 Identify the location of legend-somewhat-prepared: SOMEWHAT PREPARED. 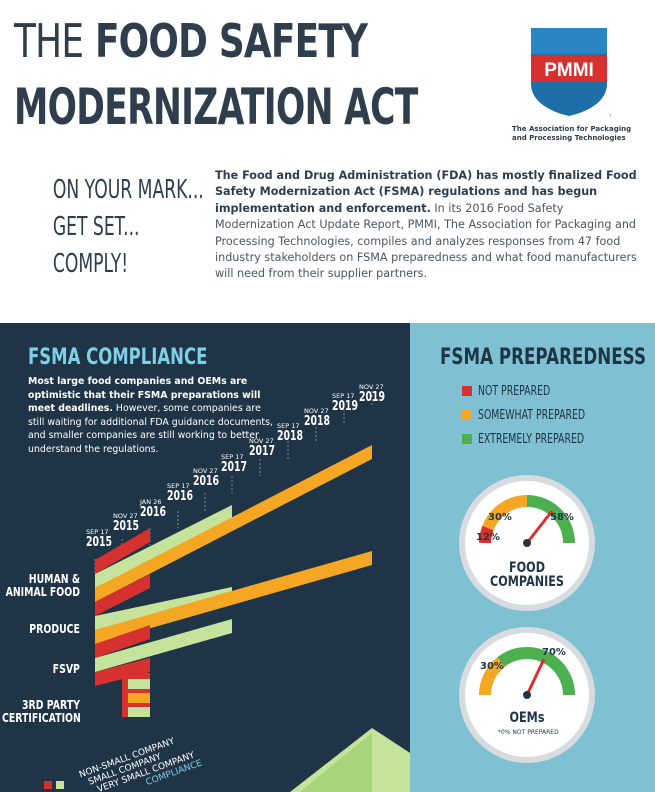
(532, 415).